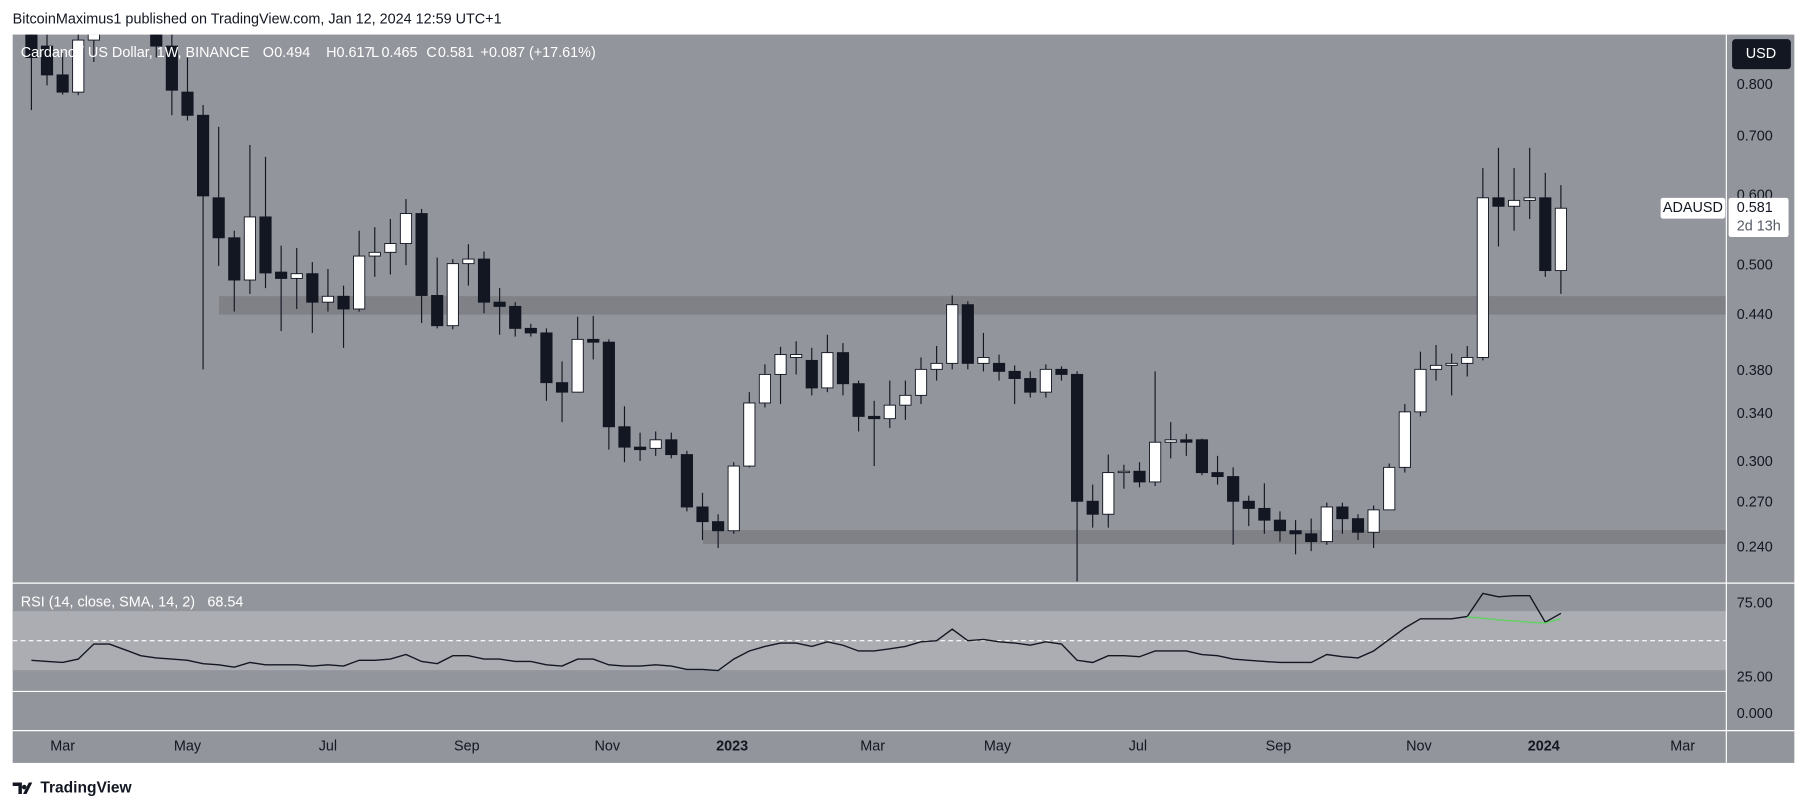 This screenshot has width=1807, height=809. What do you see at coordinates (1755, 85) in the screenshot?
I see `y-tick-label: 0.800` at bounding box center [1755, 85].